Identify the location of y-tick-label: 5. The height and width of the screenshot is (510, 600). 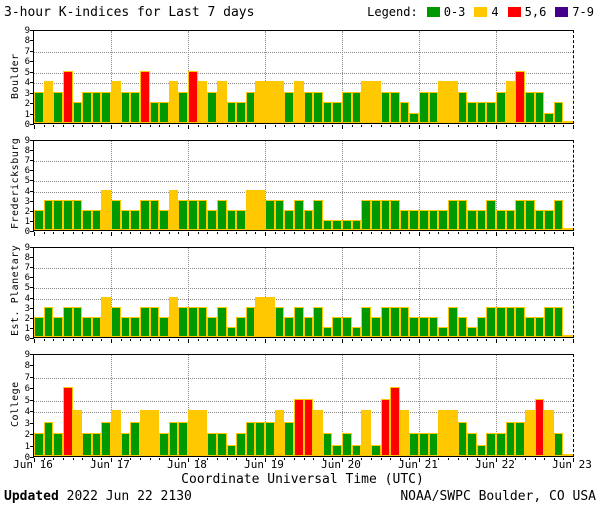
(27, 181).